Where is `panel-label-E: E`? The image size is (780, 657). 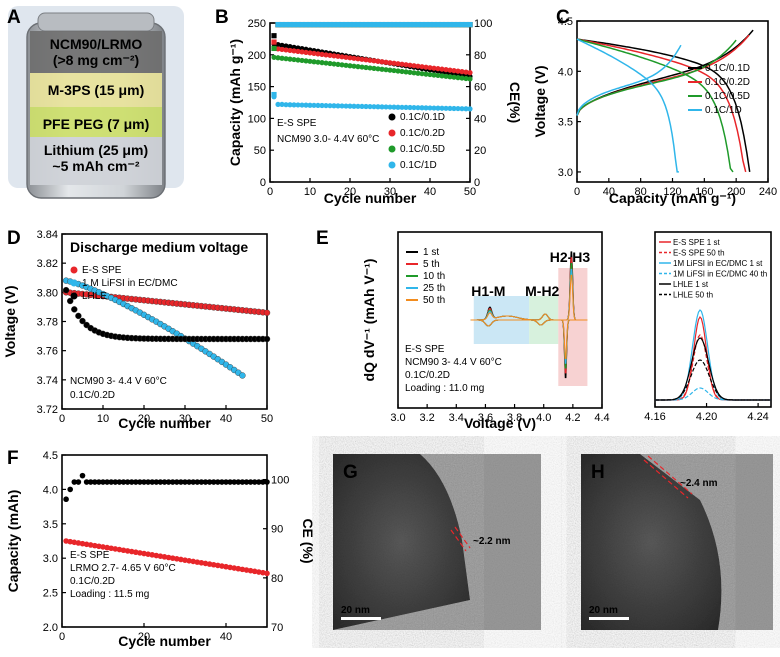 panel-label-E: E is located at coordinates (322, 238).